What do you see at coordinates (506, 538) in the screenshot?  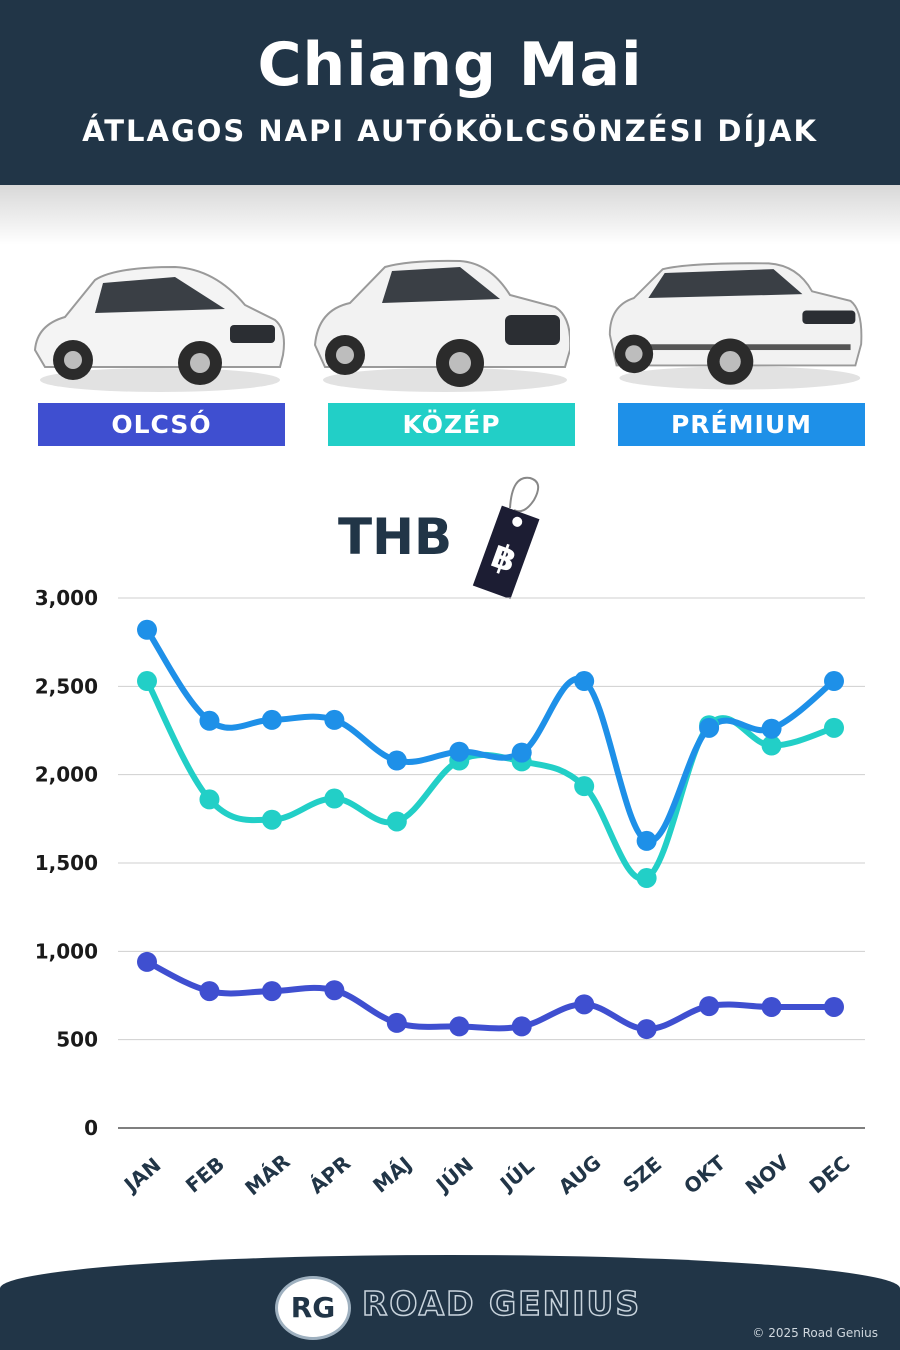 I see `price-tag-icon: ฿` at bounding box center [506, 538].